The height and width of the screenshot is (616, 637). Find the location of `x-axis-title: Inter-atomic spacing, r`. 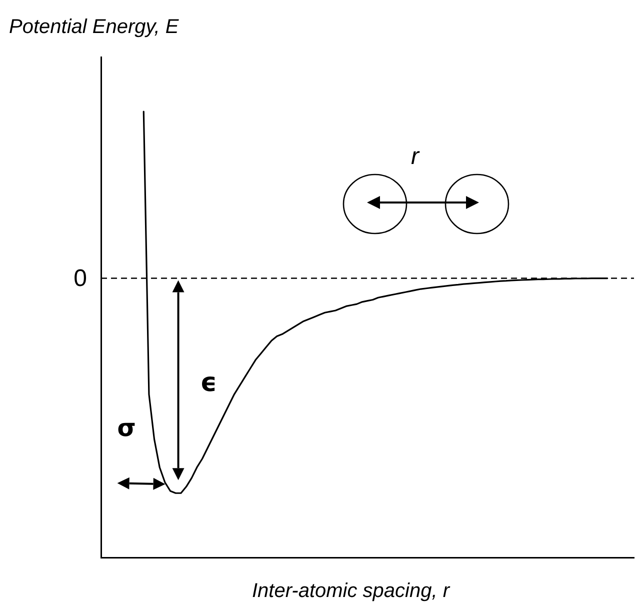

x-axis-title: Inter-atomic spacing, r is located at coordinates (351, 591).